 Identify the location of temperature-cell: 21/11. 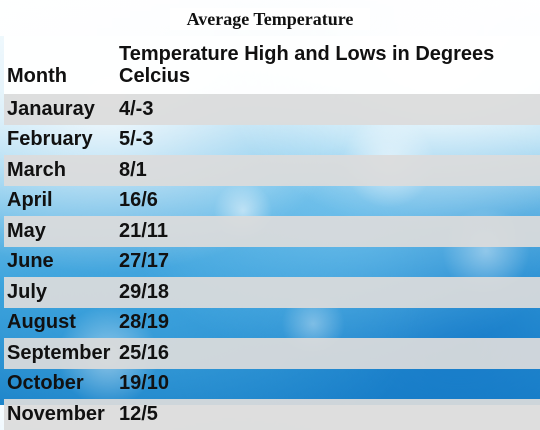
(143, 230).